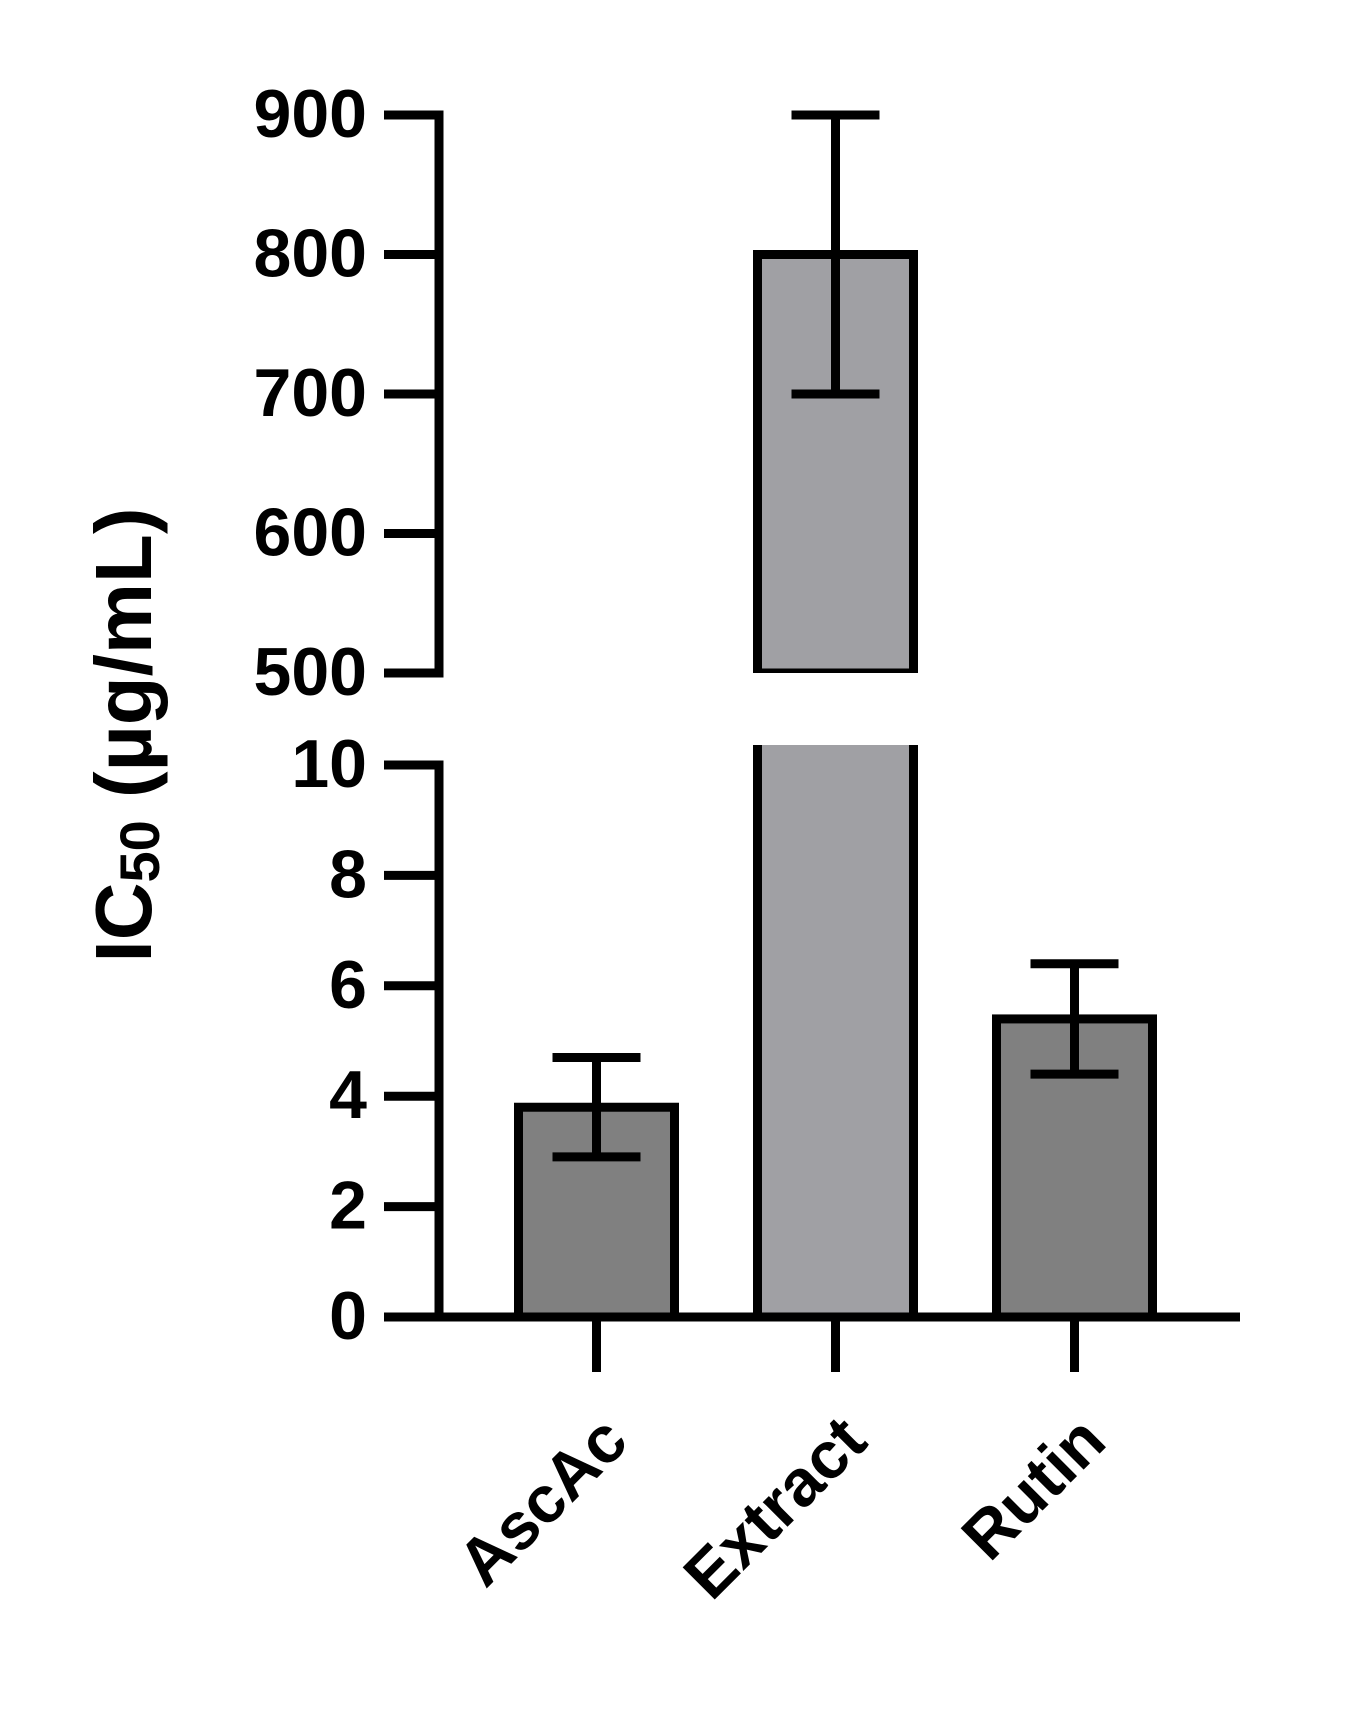  Describe the element at coordinates (310, 672) in the screenshot. I see `y-tick-label: 500` at that location.